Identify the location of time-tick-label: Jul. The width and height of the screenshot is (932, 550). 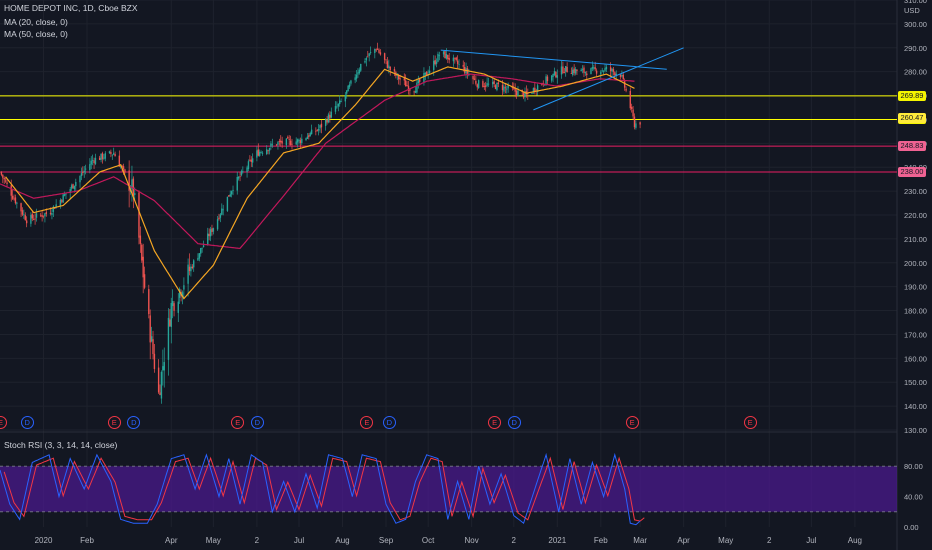
(811, 540).